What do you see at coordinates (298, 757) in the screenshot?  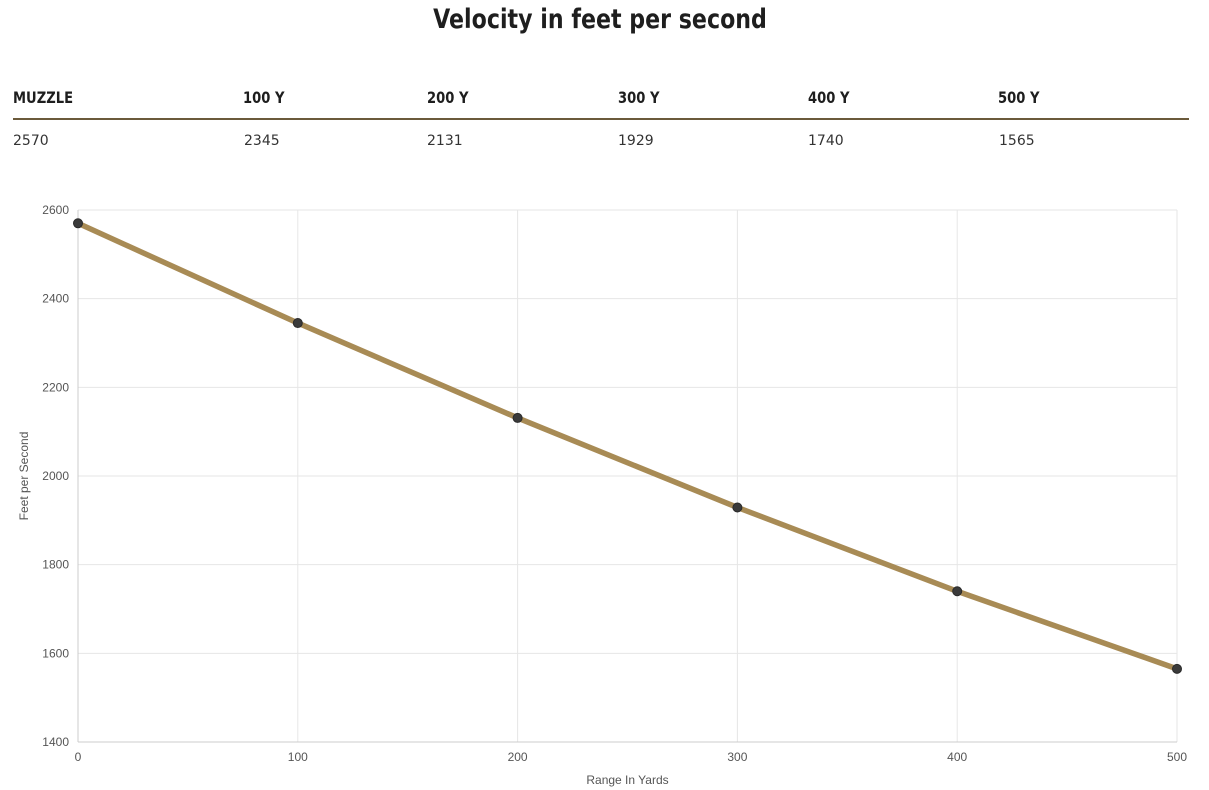 I see `x-tick-label: 100` at bounding box center [298, 757].